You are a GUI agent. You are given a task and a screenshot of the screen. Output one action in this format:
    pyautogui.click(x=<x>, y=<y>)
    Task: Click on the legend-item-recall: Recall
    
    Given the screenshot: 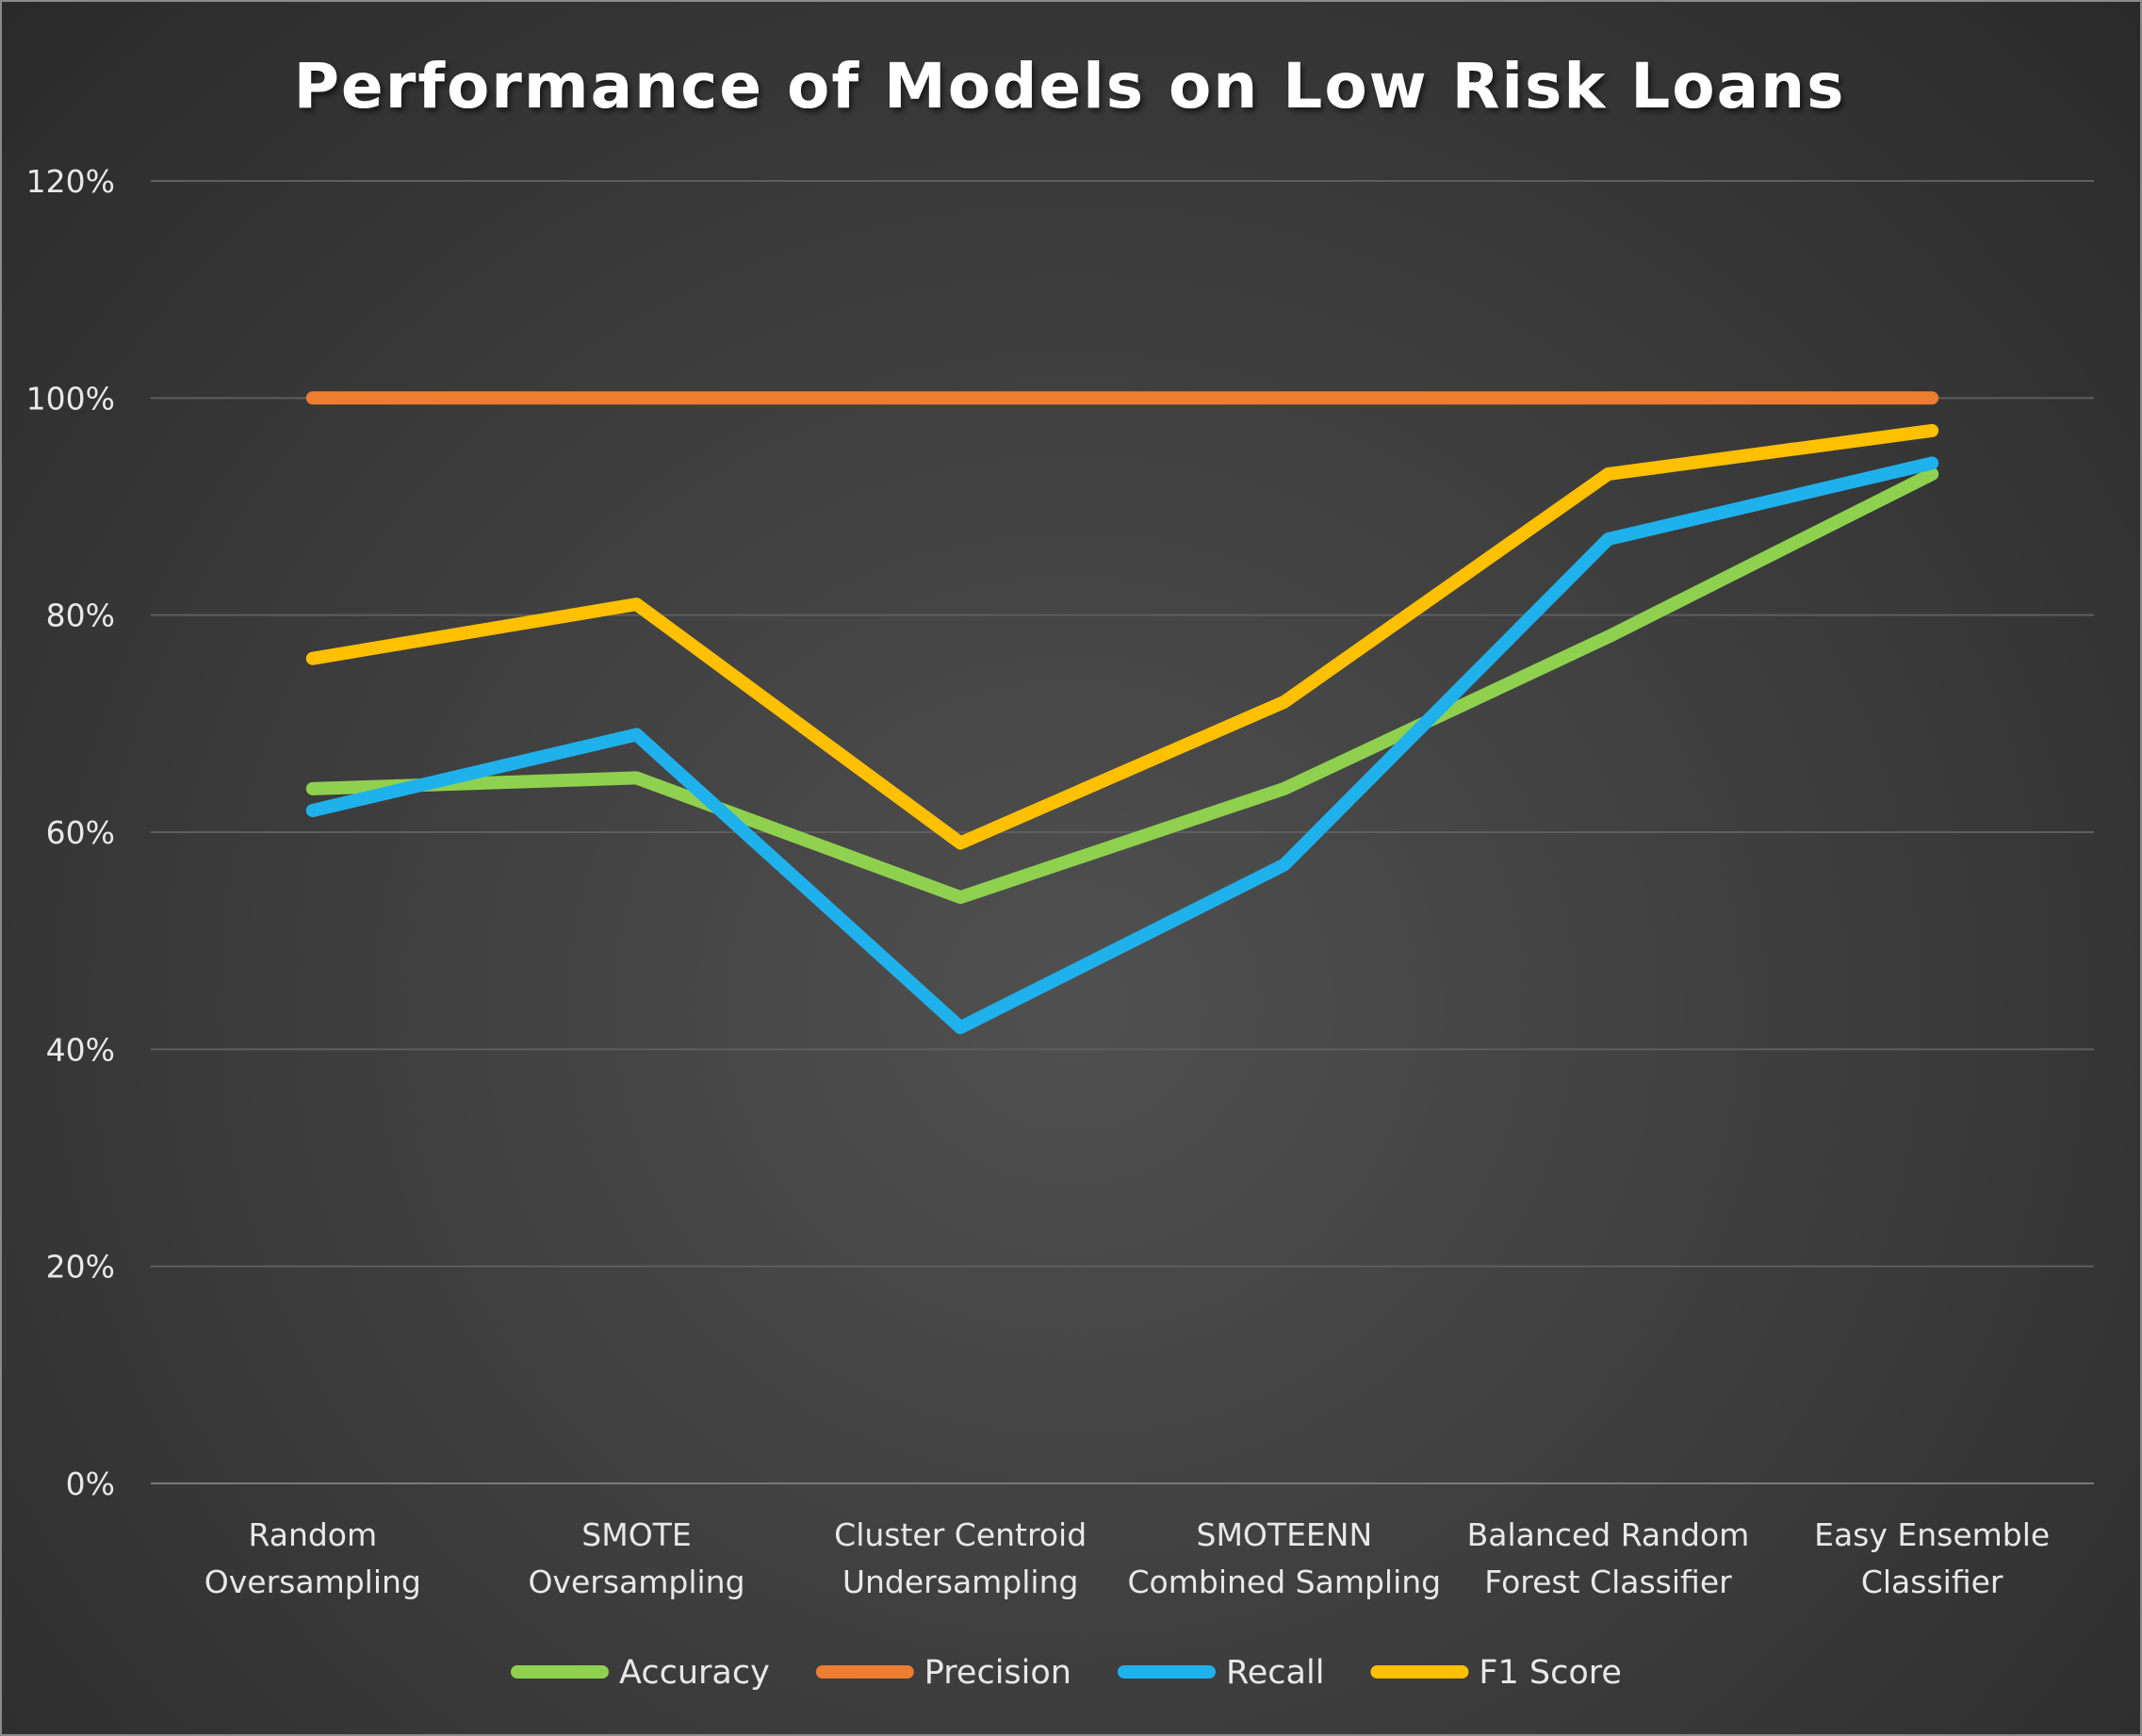 What is the action you would take?
    pyautogui.click(x=1221, y=1673)
    